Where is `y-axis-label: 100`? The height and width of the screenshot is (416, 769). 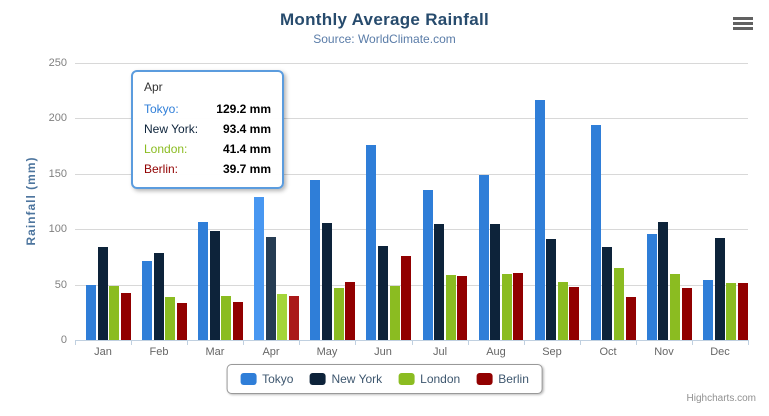
y-axis-label: 100 is located at coordinates (57, 229).